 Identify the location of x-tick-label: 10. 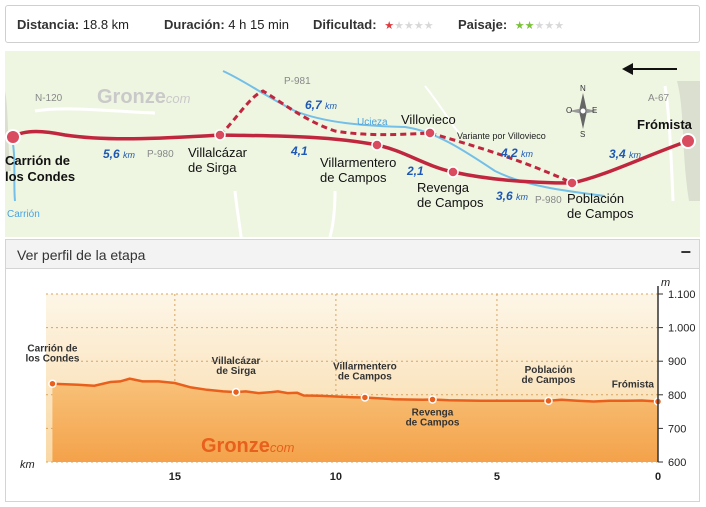
(336, 477).